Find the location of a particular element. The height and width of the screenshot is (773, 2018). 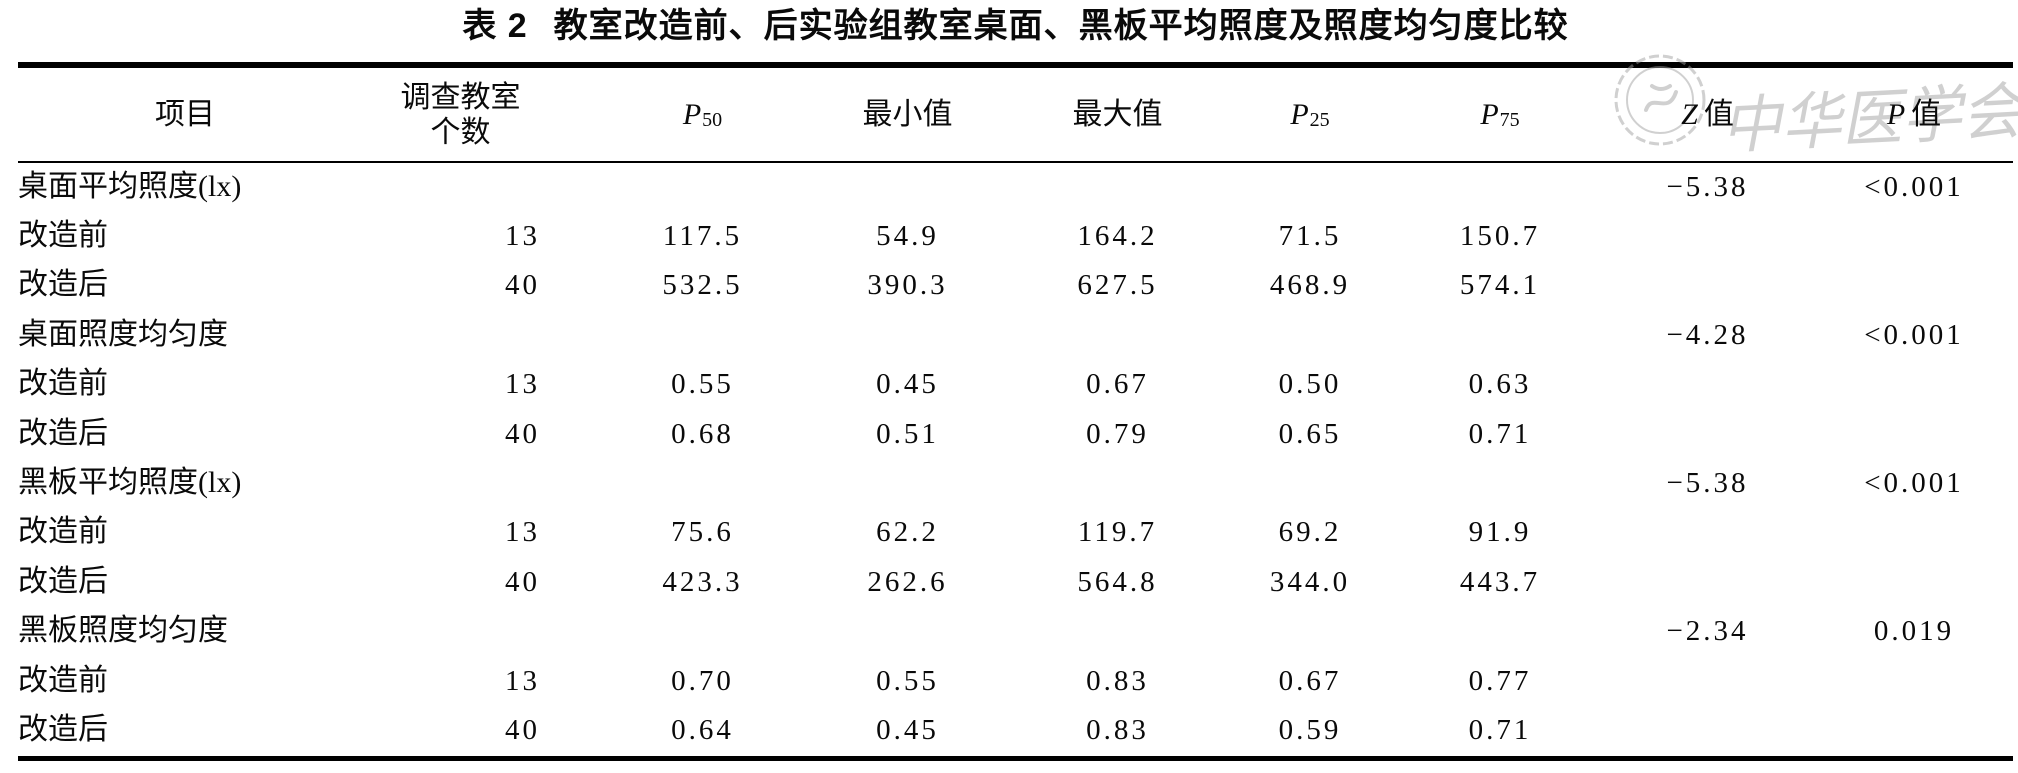

cell-min: 0.55 is located at coordinates (907, 680).